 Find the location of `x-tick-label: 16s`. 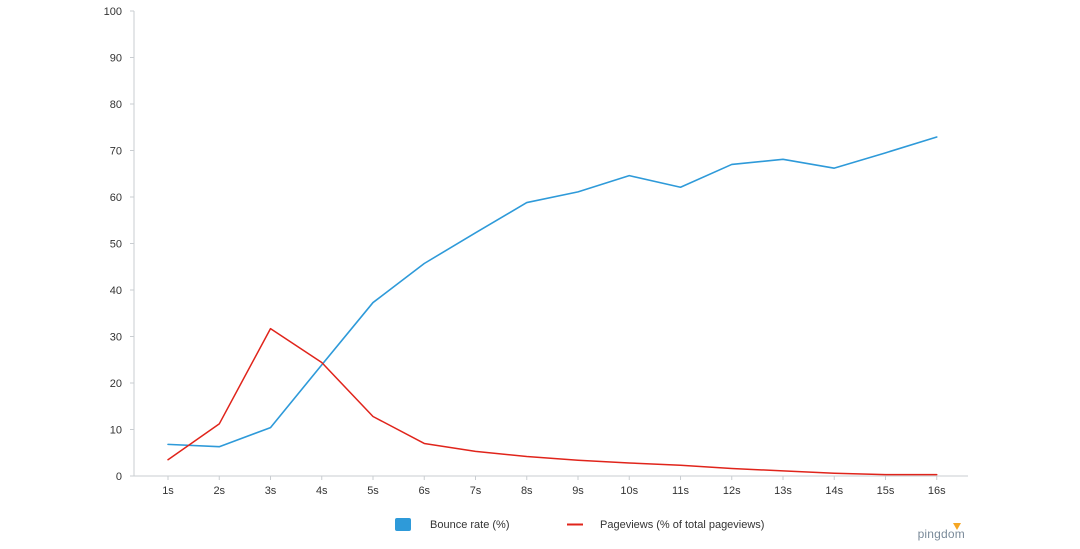

x-tick-label: 16s is located at coordinates (937, 491).